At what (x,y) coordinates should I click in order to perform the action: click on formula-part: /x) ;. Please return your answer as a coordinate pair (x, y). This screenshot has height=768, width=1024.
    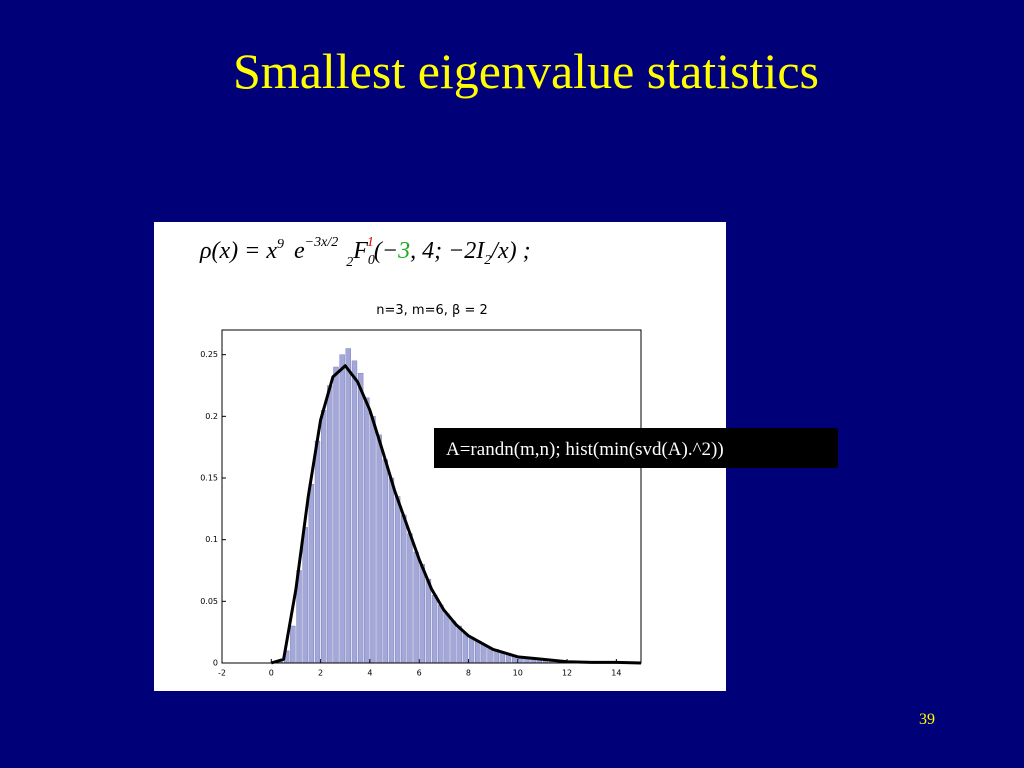
    Looking at the image, I should click on (509, 251).